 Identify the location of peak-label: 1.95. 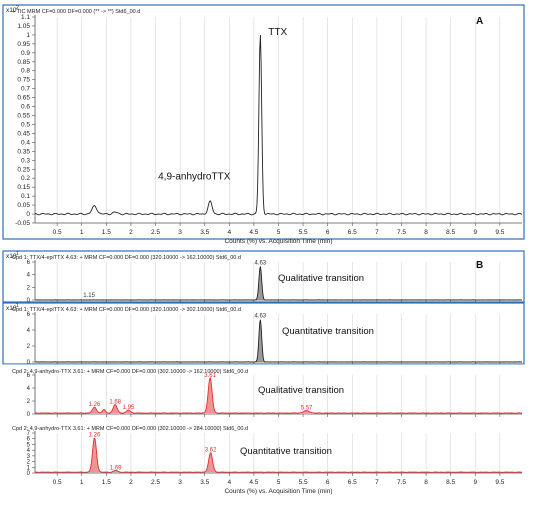
(129, 408).